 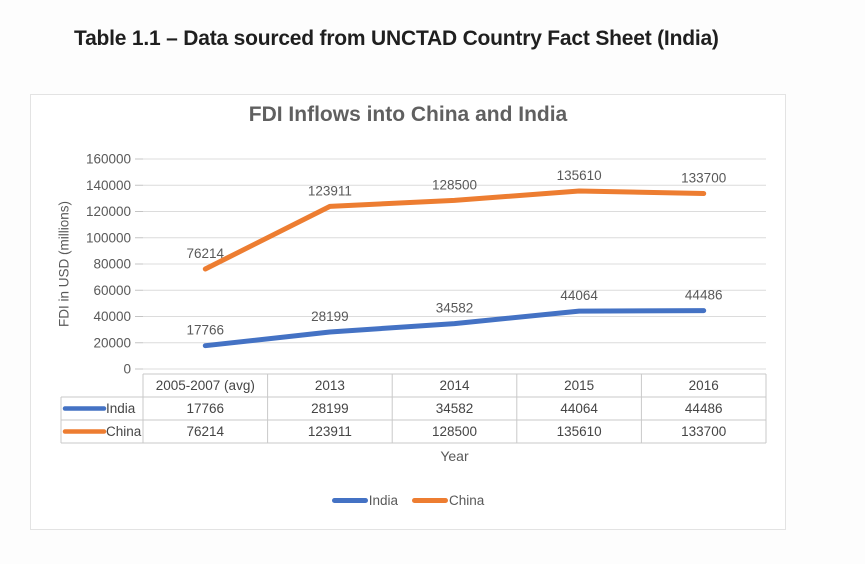 I want to click on y-tick-label: 0, so click(x=127, y=369).